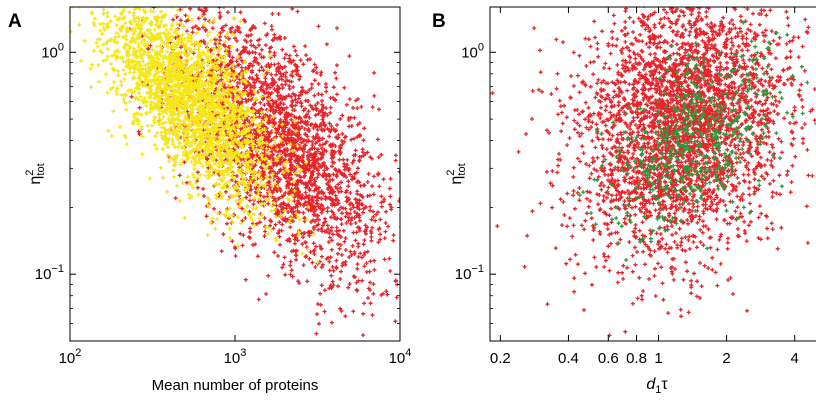  Describe the element at coordinates (658, 358) in the screenshot. I see `x-tick-label: 1` at that location.